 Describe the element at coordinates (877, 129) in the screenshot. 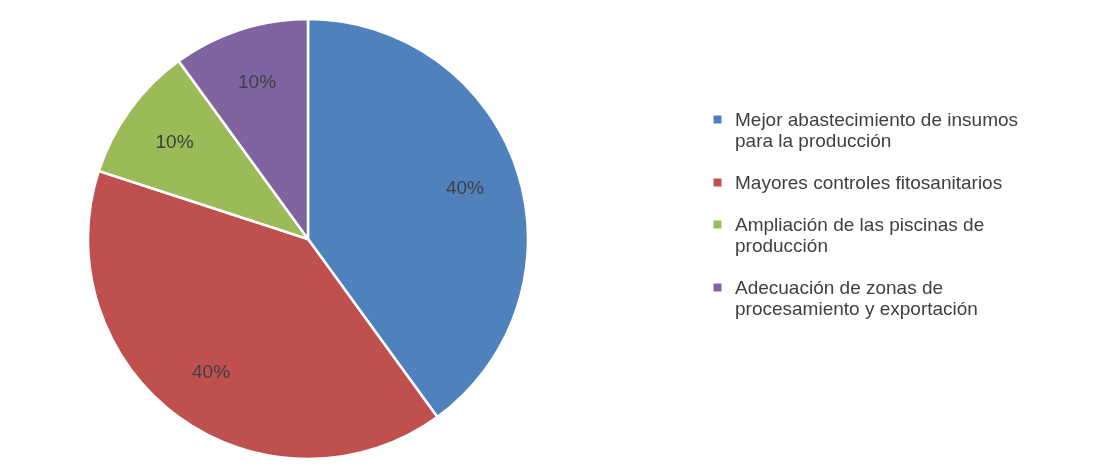

I see `legend-label: Mejor abastecimiento de insumos para la producción` at that location.